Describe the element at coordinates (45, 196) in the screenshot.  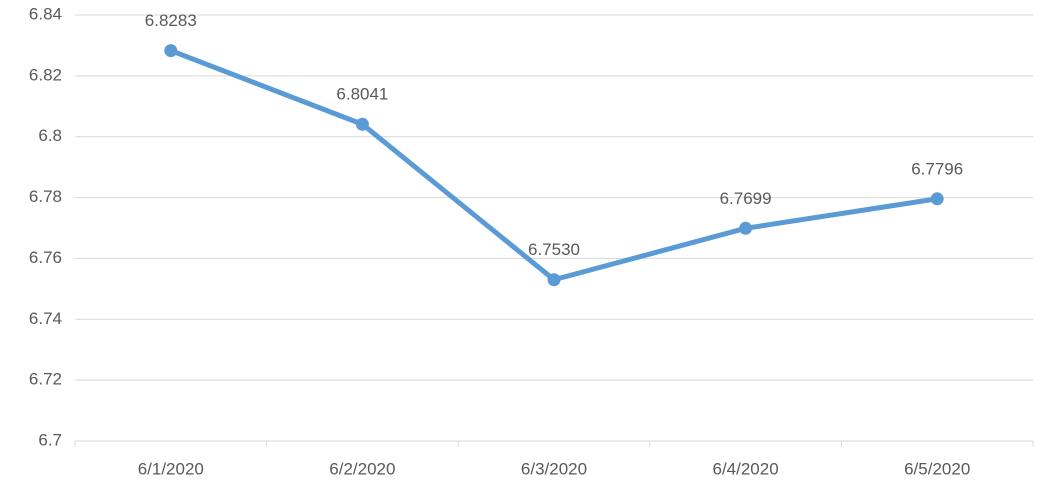
I see `y-tick-label: 6.78` at that location.